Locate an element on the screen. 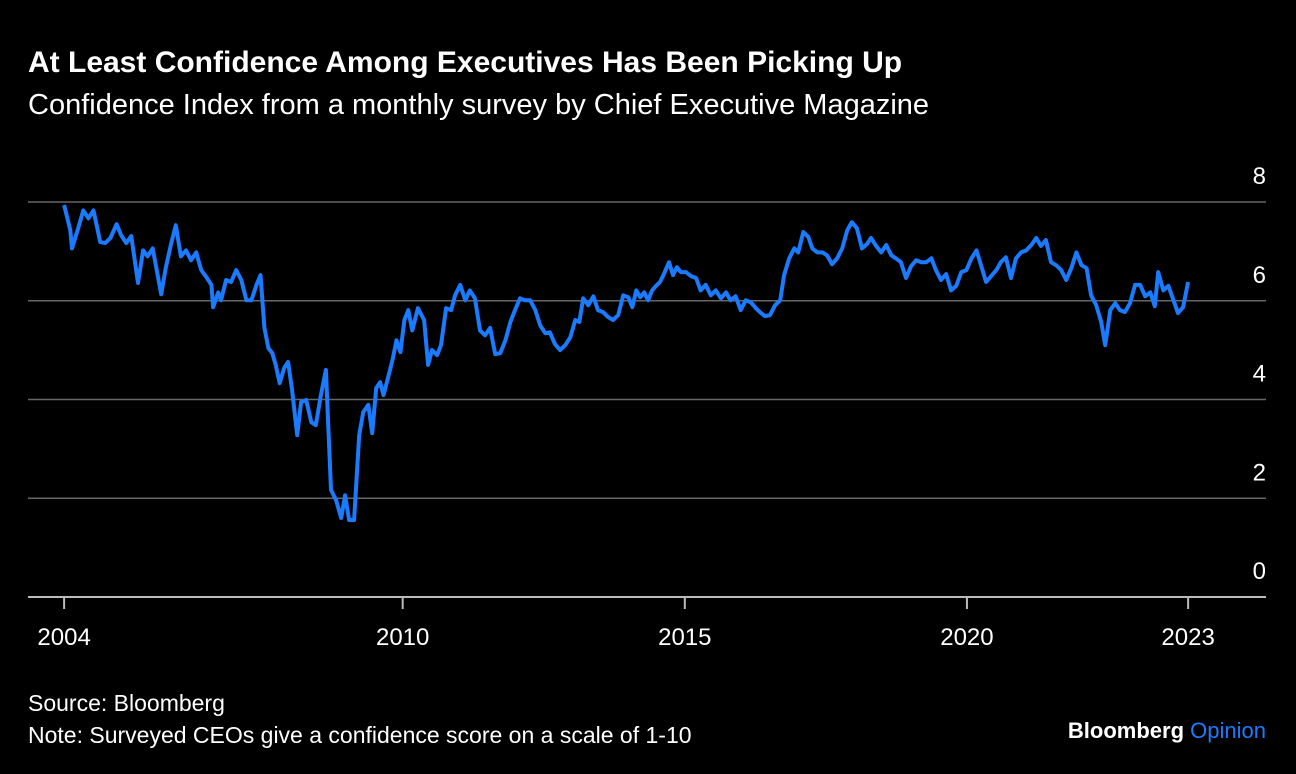 Image resolution: width=1296 pixels, height=774 pixels. y-tick-label: 2 is located at coordinates (1259, 472).